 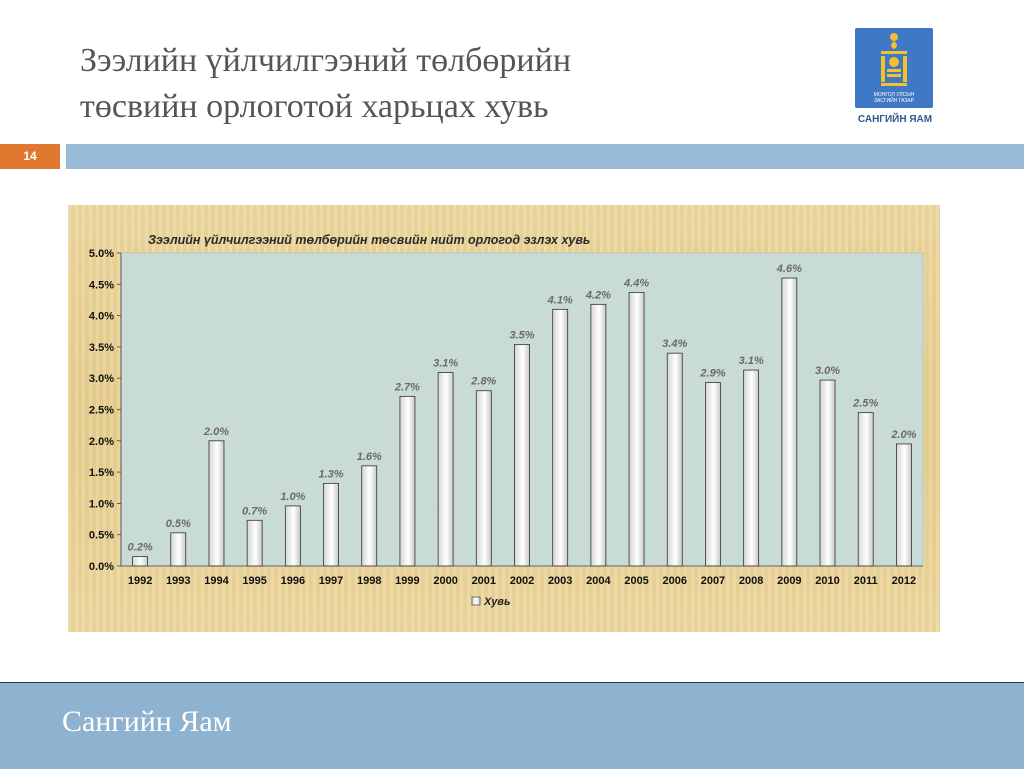 I want to click on bar-2004, so click(x=598, y=435).